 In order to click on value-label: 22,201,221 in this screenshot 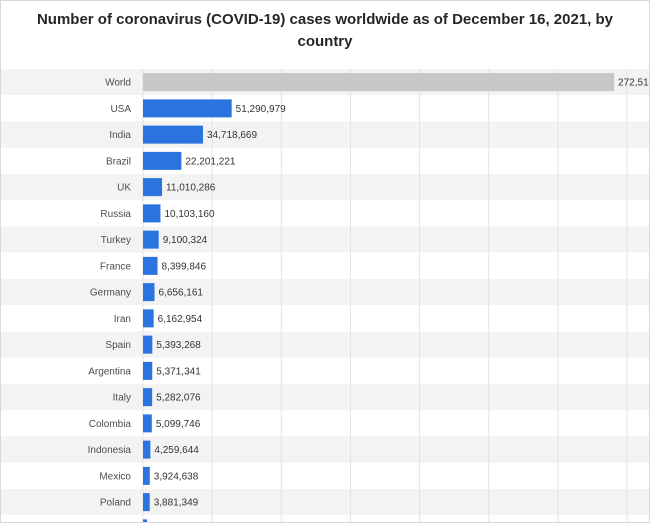, I will do `click(210, 161)`.